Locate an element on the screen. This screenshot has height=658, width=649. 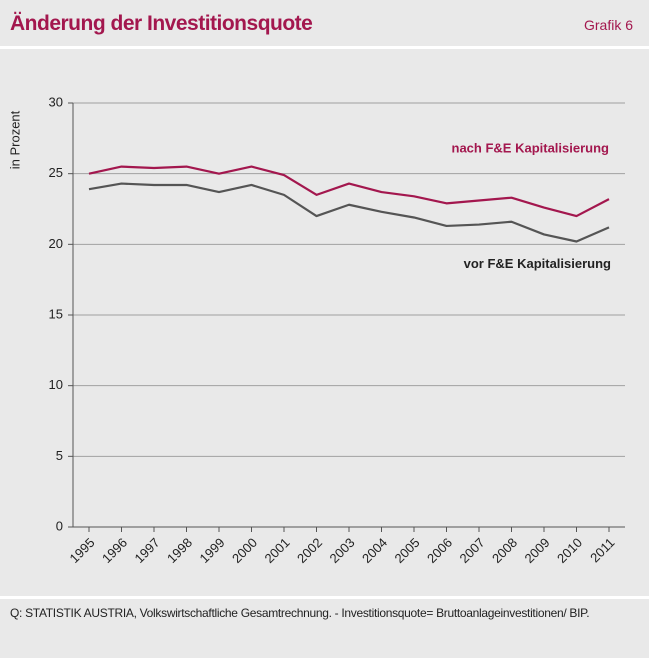
x-tick-label: 2009 is located at coordinates (536, 550).